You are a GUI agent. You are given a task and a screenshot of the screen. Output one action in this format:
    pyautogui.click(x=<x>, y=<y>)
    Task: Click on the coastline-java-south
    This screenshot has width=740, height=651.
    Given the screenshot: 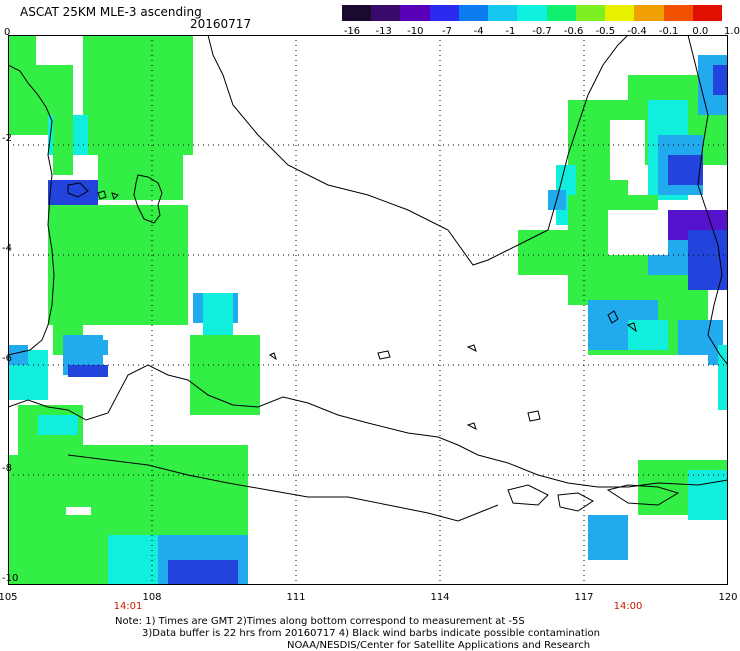 What is the action you would take?
    pyautogui.click(x=283, y=488)
    